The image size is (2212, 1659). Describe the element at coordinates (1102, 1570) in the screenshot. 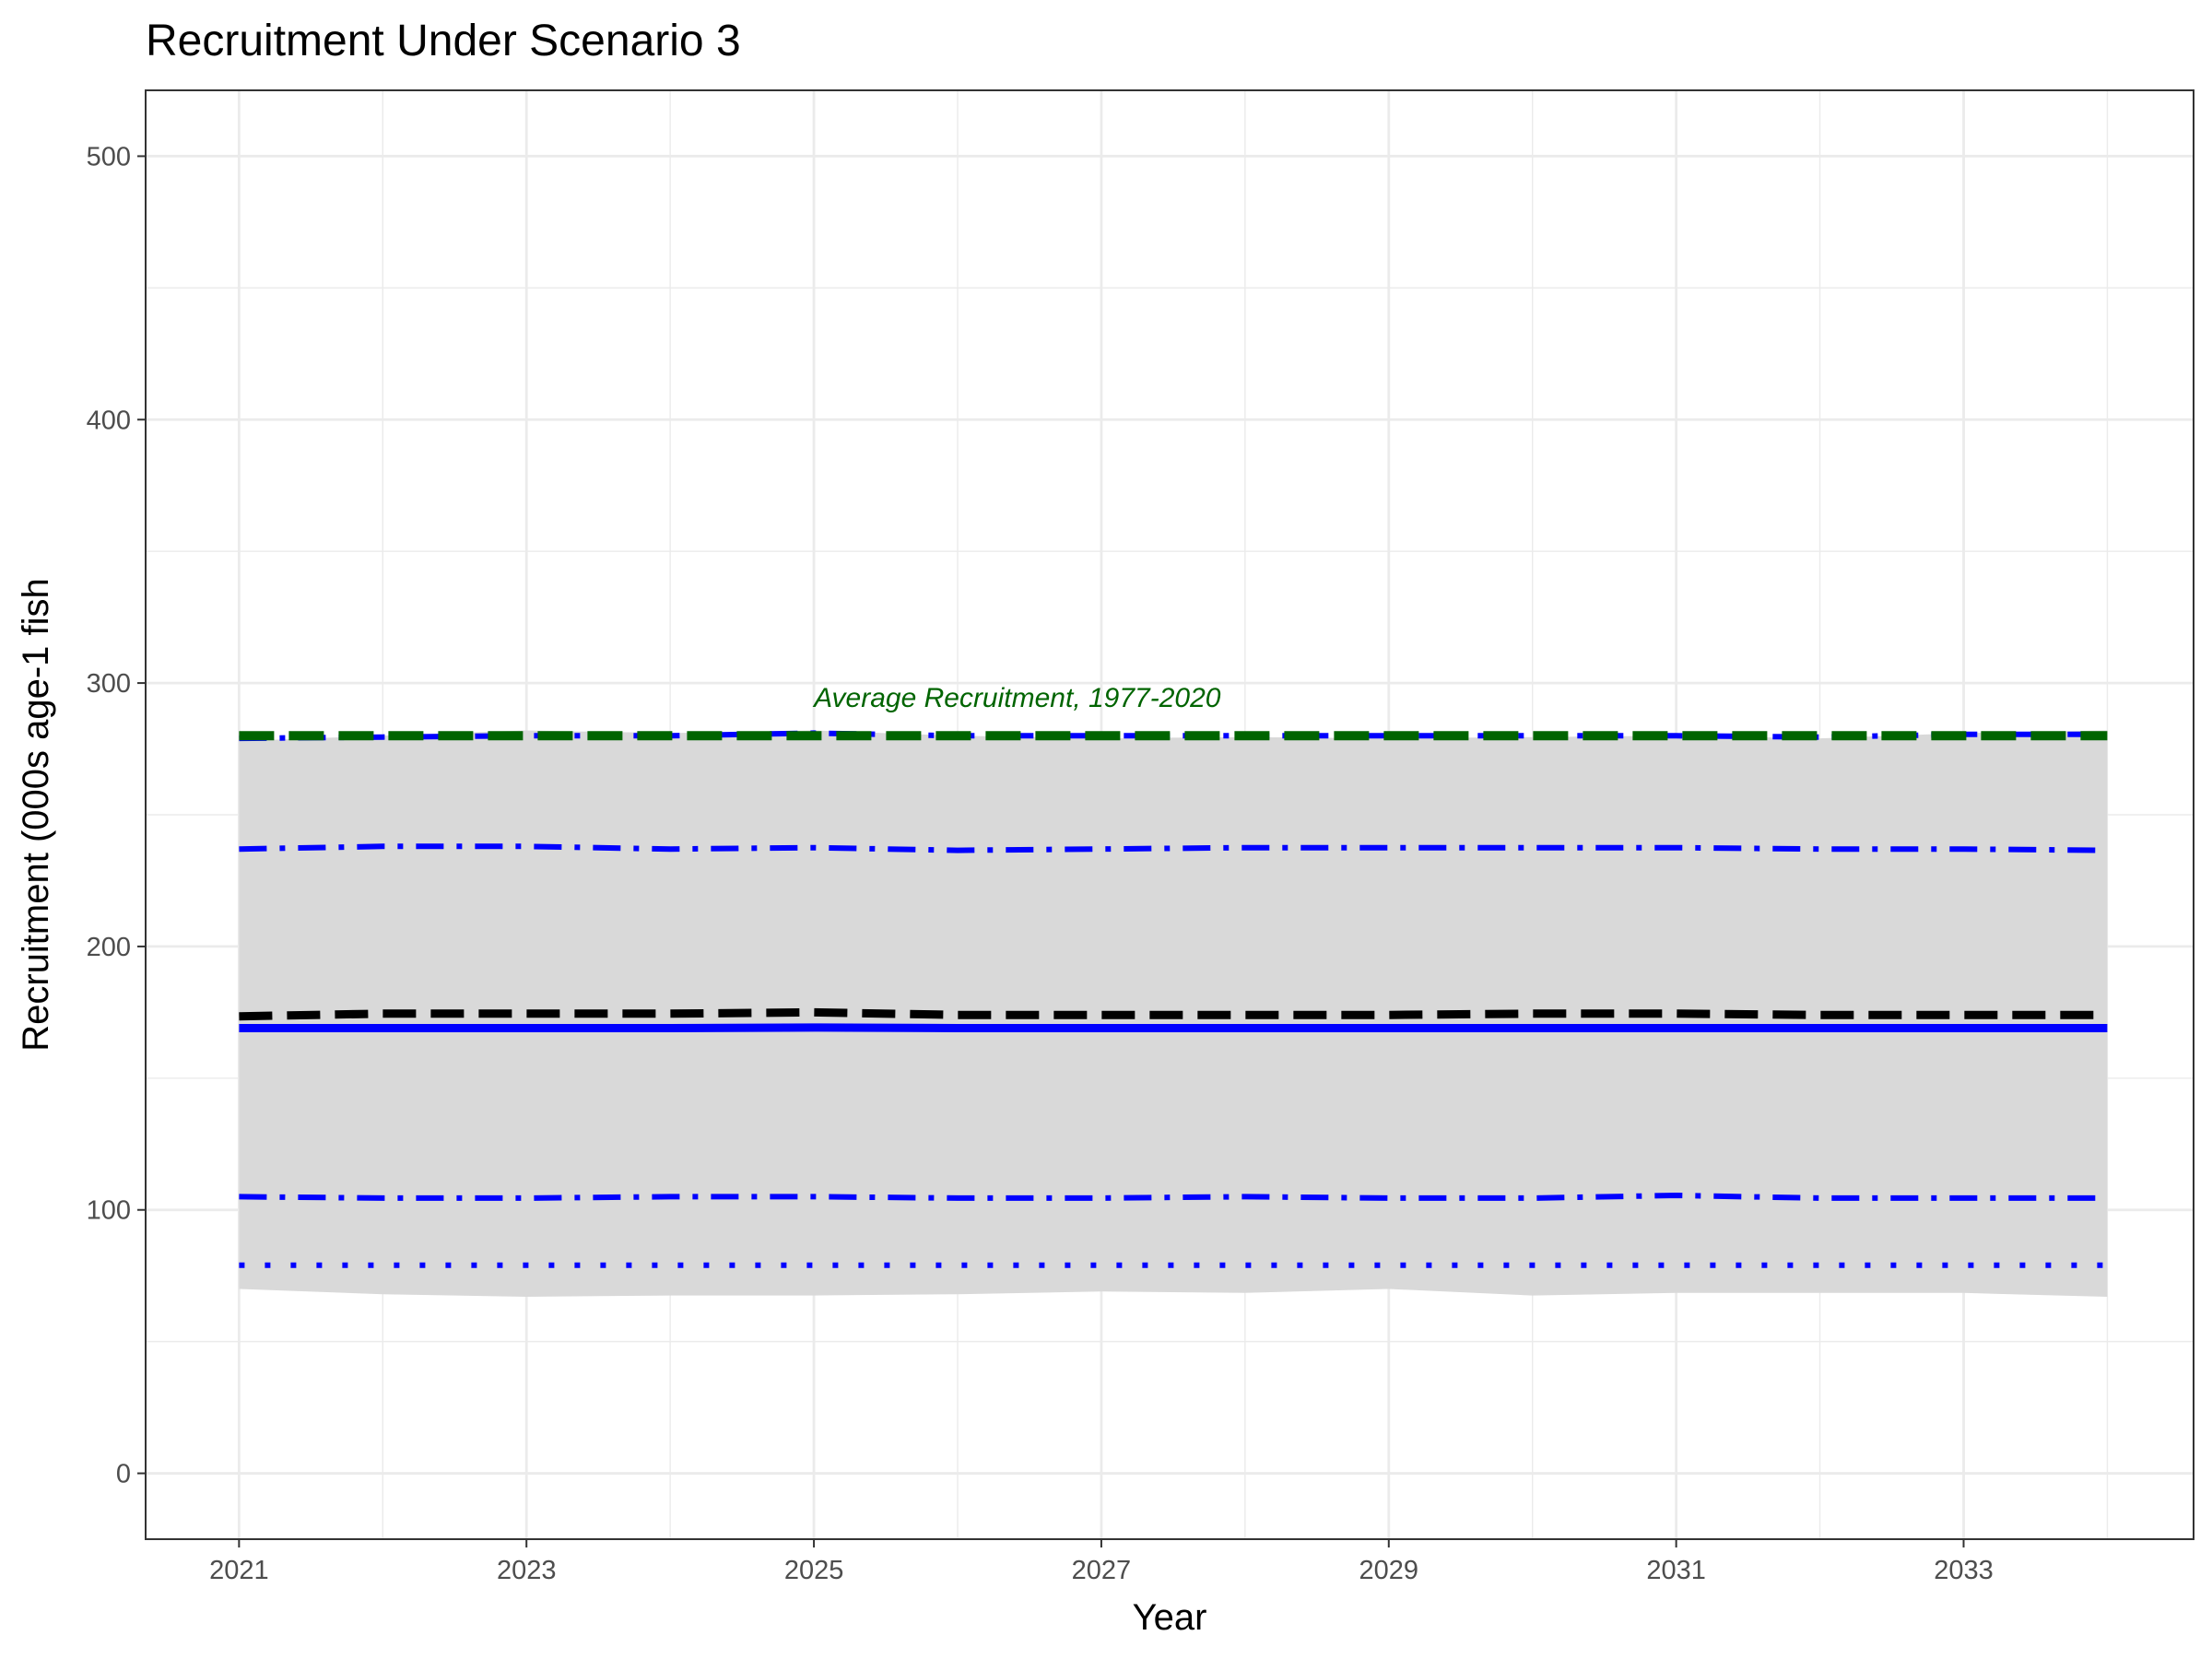

I see `x-tick-label: 2027` at that location.